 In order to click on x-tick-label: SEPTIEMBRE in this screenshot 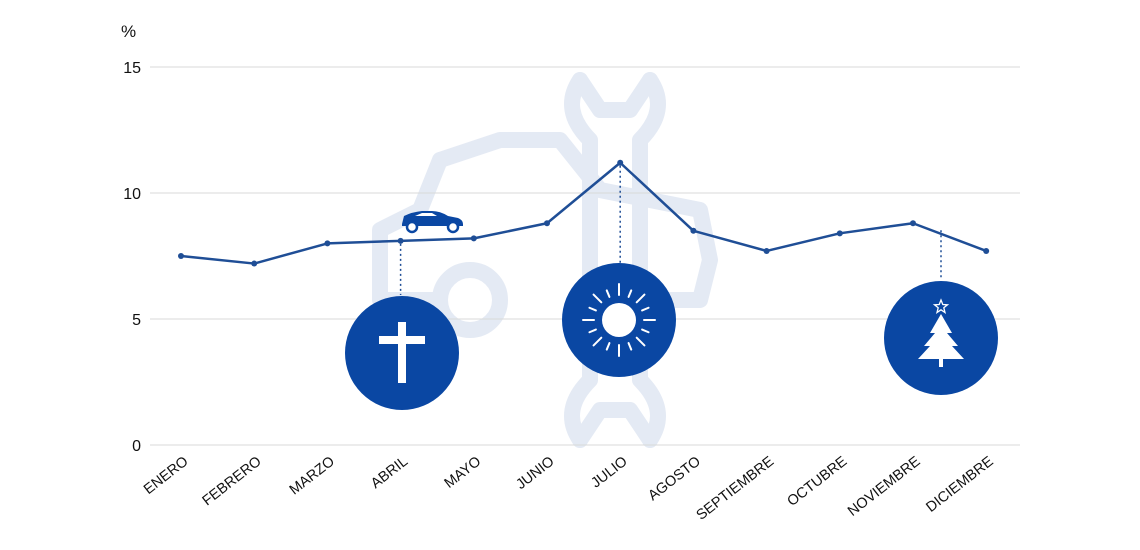, I will do `click(736, 488)`.